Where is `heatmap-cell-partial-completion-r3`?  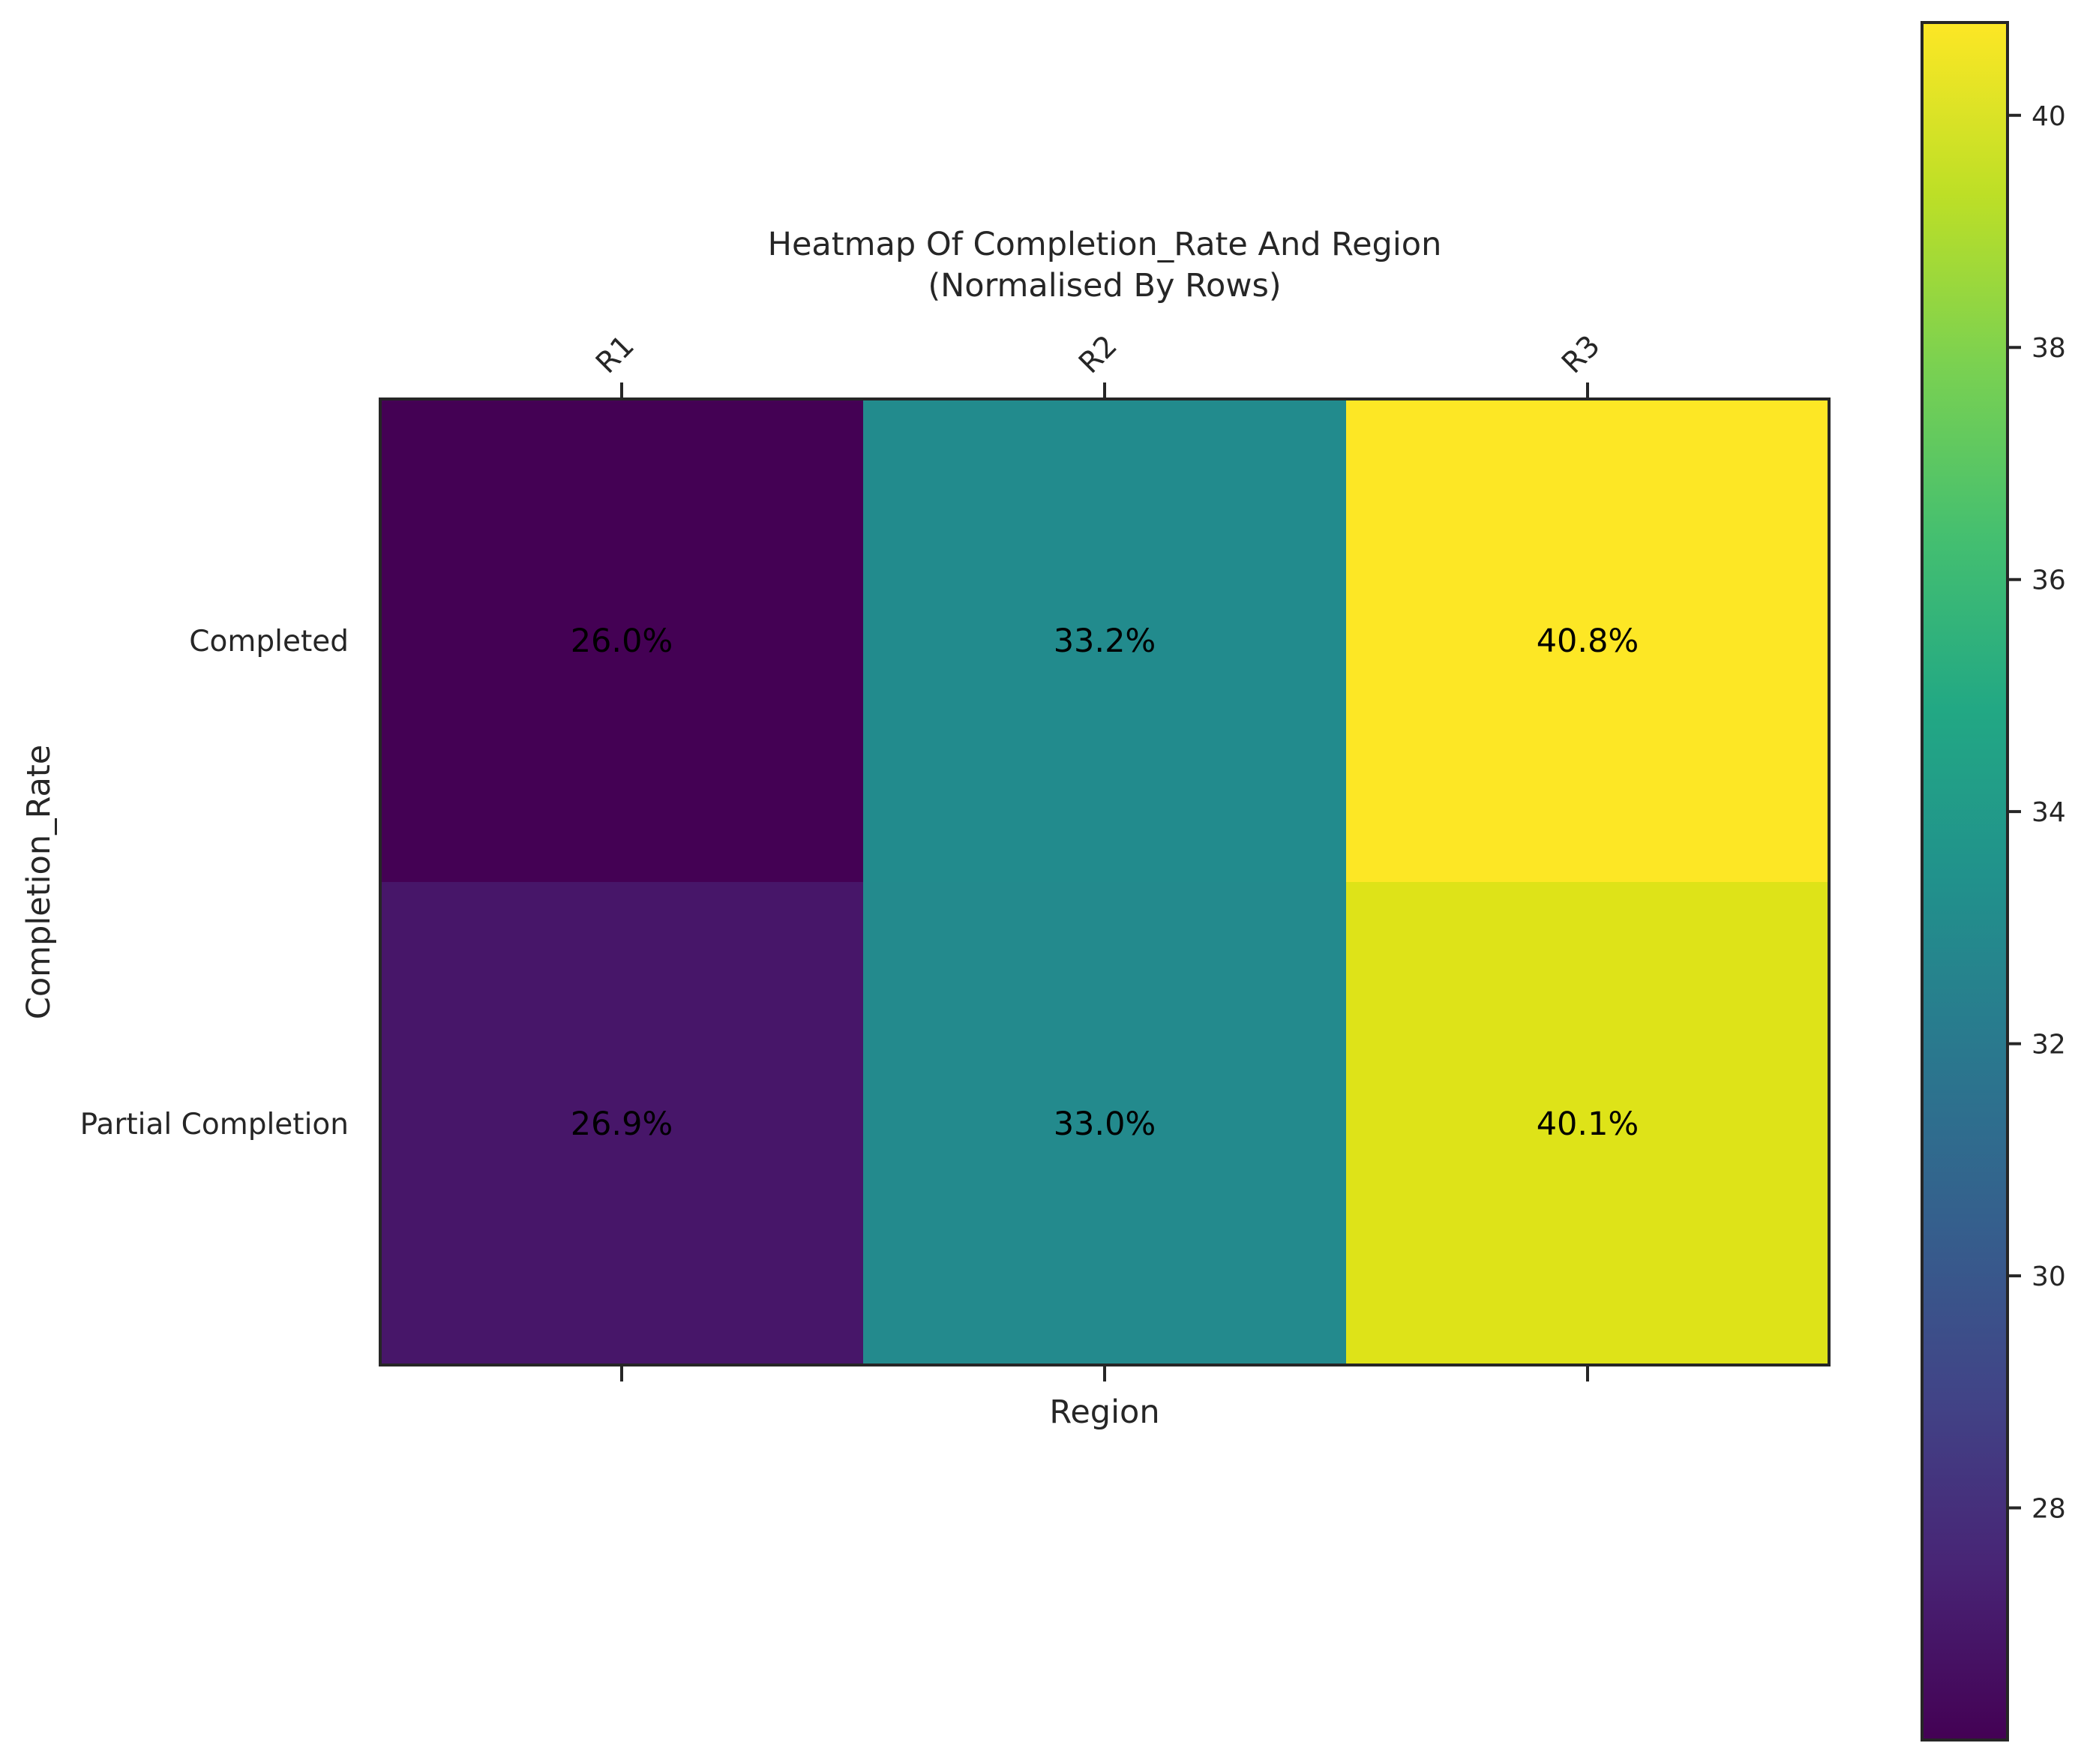 heatmap-cell-partial-completion-r3 is located at coordinates (1588, 1124).